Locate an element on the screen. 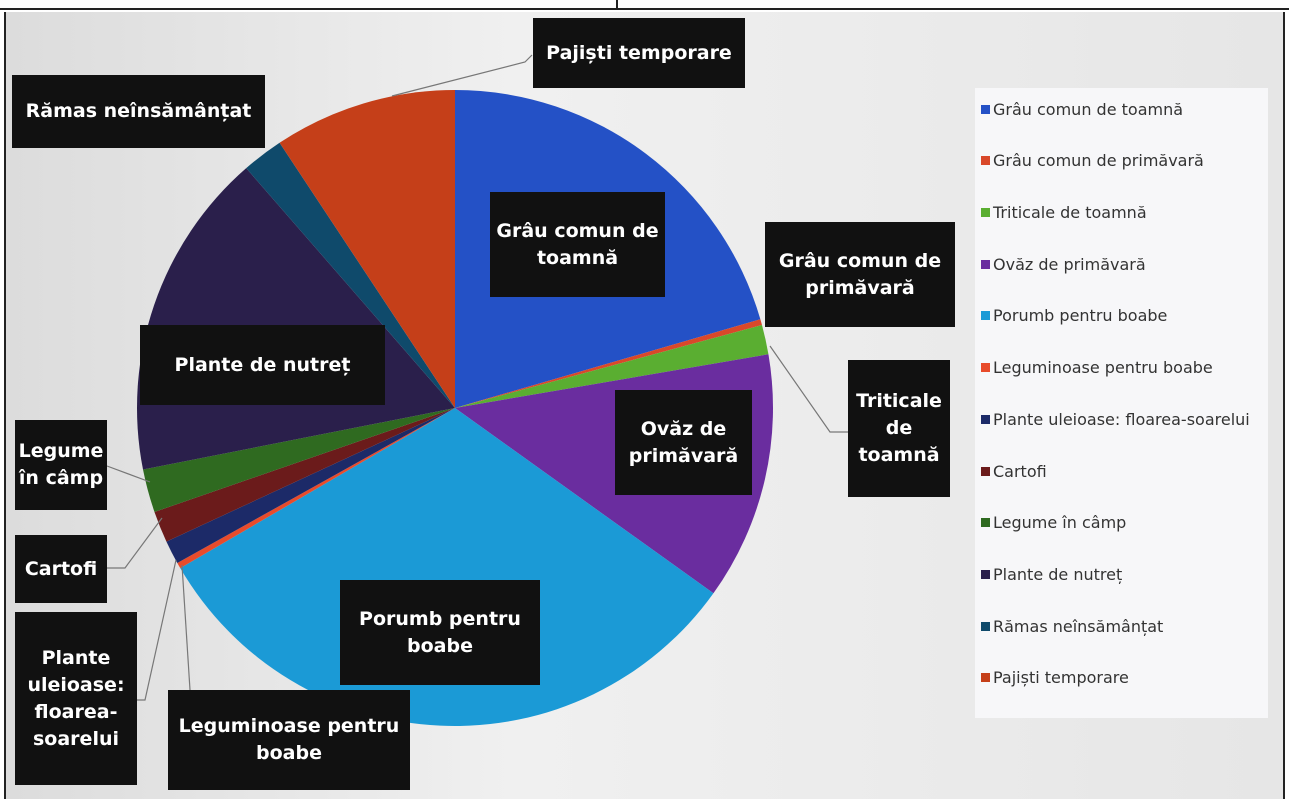 The image size is (1289, 799). legend-label: Cartofi is located at coordinates (1020, 471).